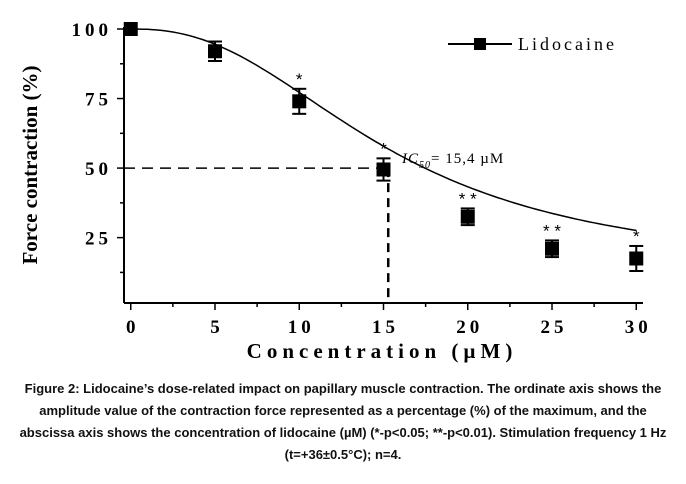 The width and height of the screenshot is (686, 484). I want to click on x-axis-label: Concentration (µM), so click(382, 351).